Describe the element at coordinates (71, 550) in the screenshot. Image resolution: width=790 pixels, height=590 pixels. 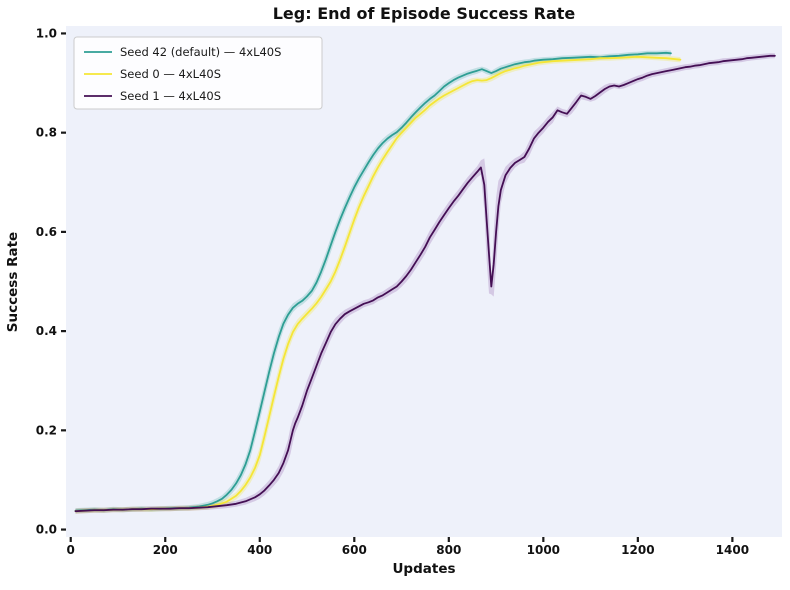
I see `x-tick-label: 0` at that location.